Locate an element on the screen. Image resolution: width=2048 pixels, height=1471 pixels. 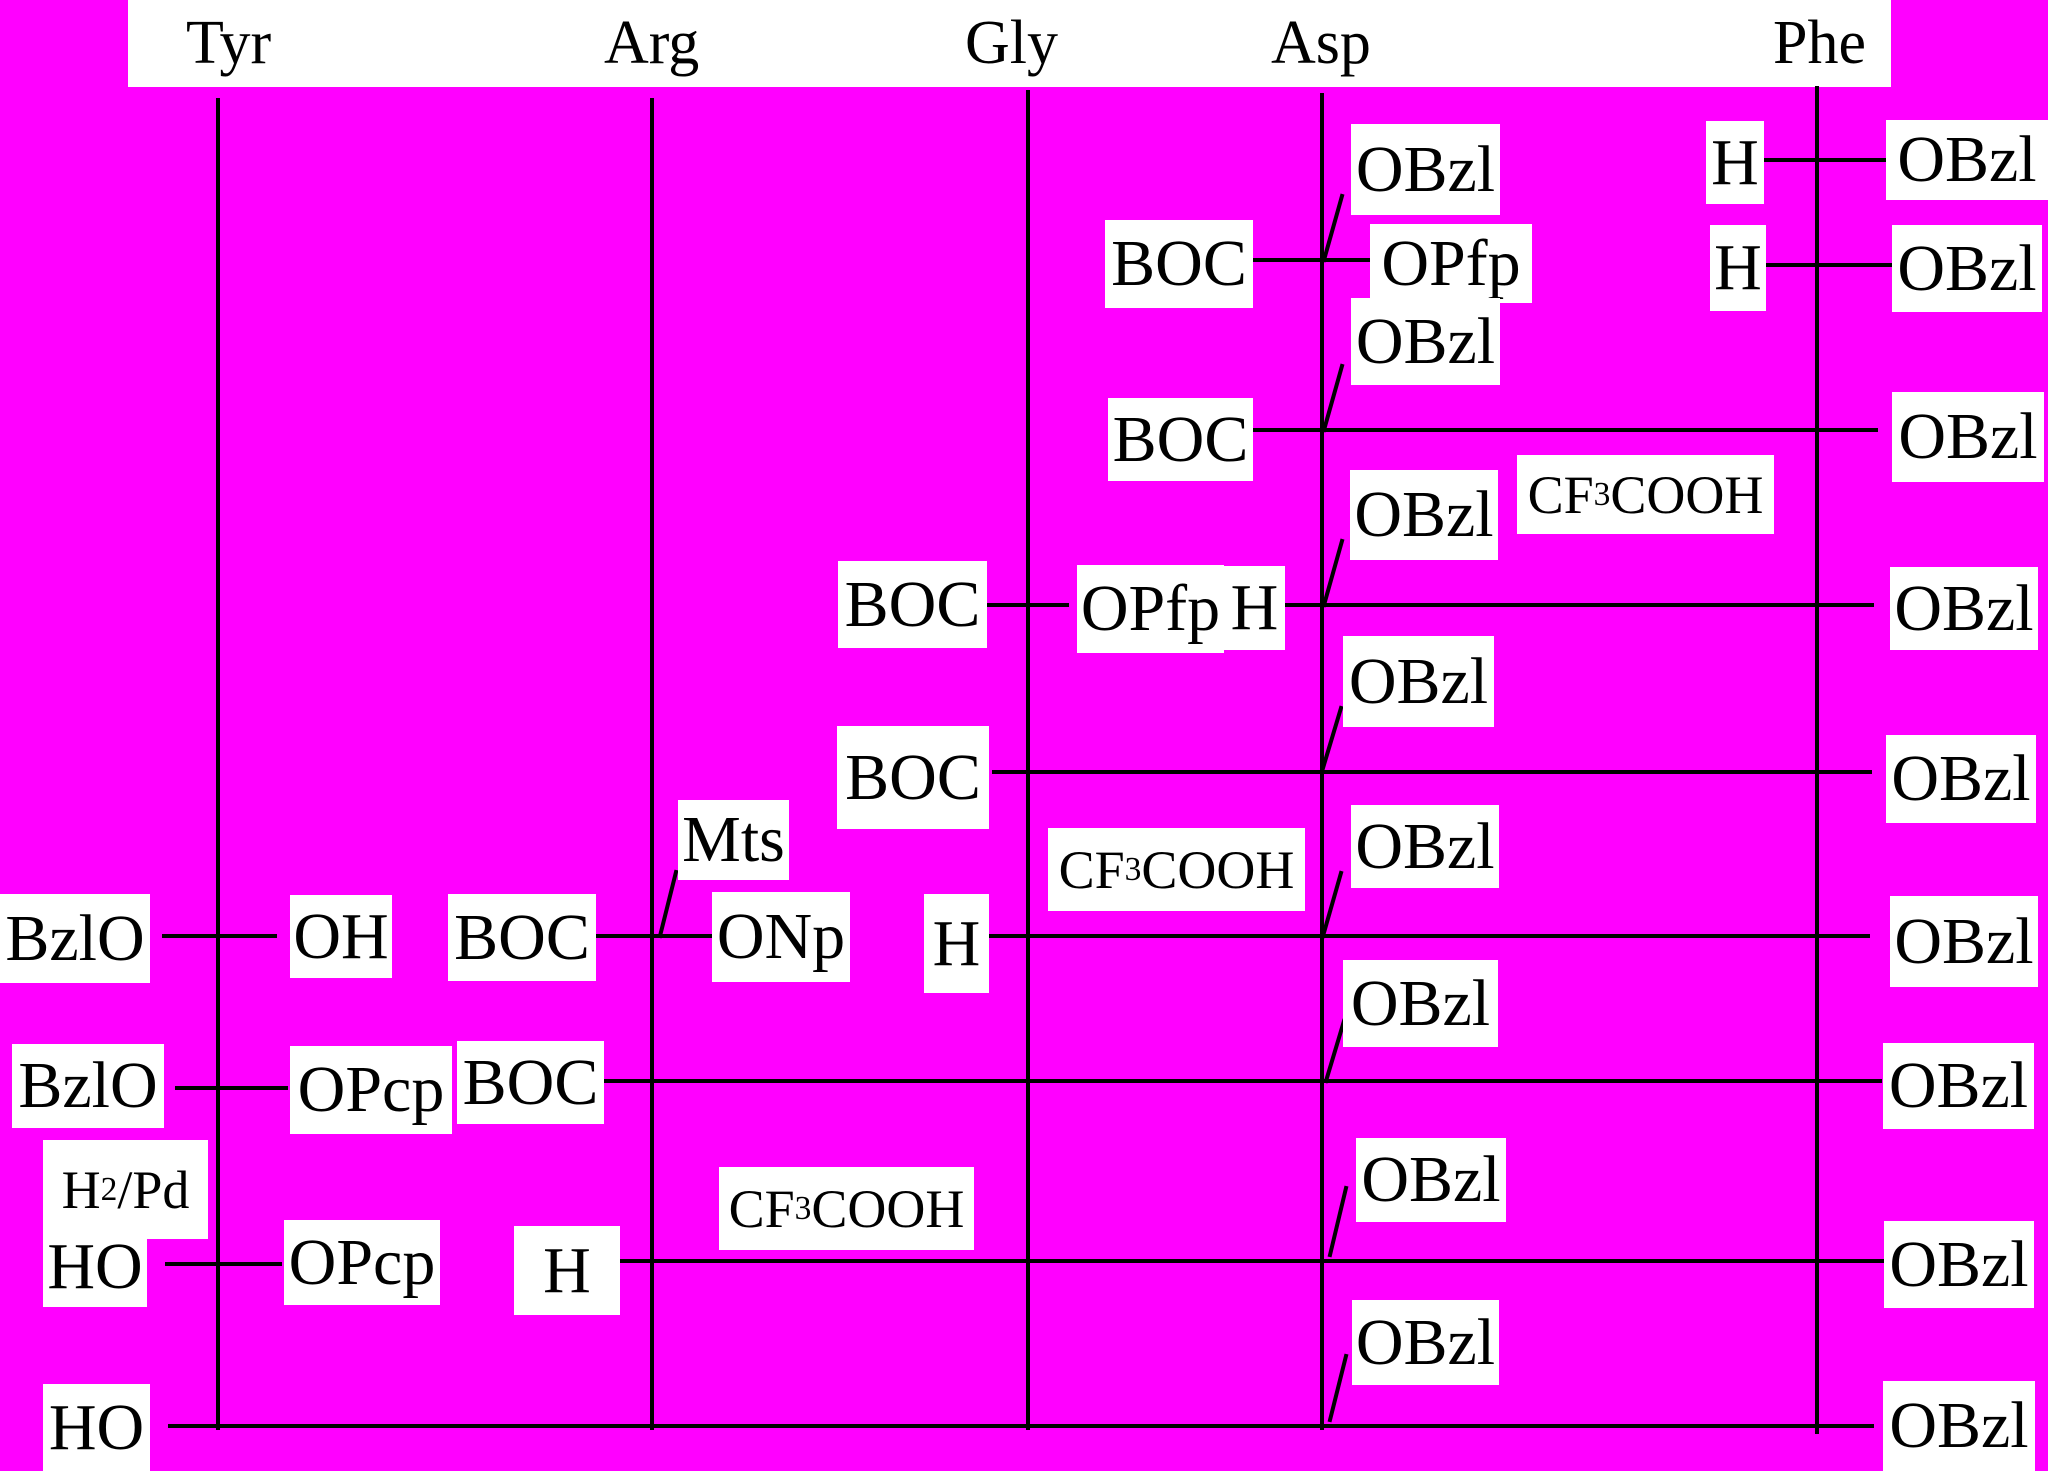
reagent-suffix: /Pd is located at coordinates (153, 1189).